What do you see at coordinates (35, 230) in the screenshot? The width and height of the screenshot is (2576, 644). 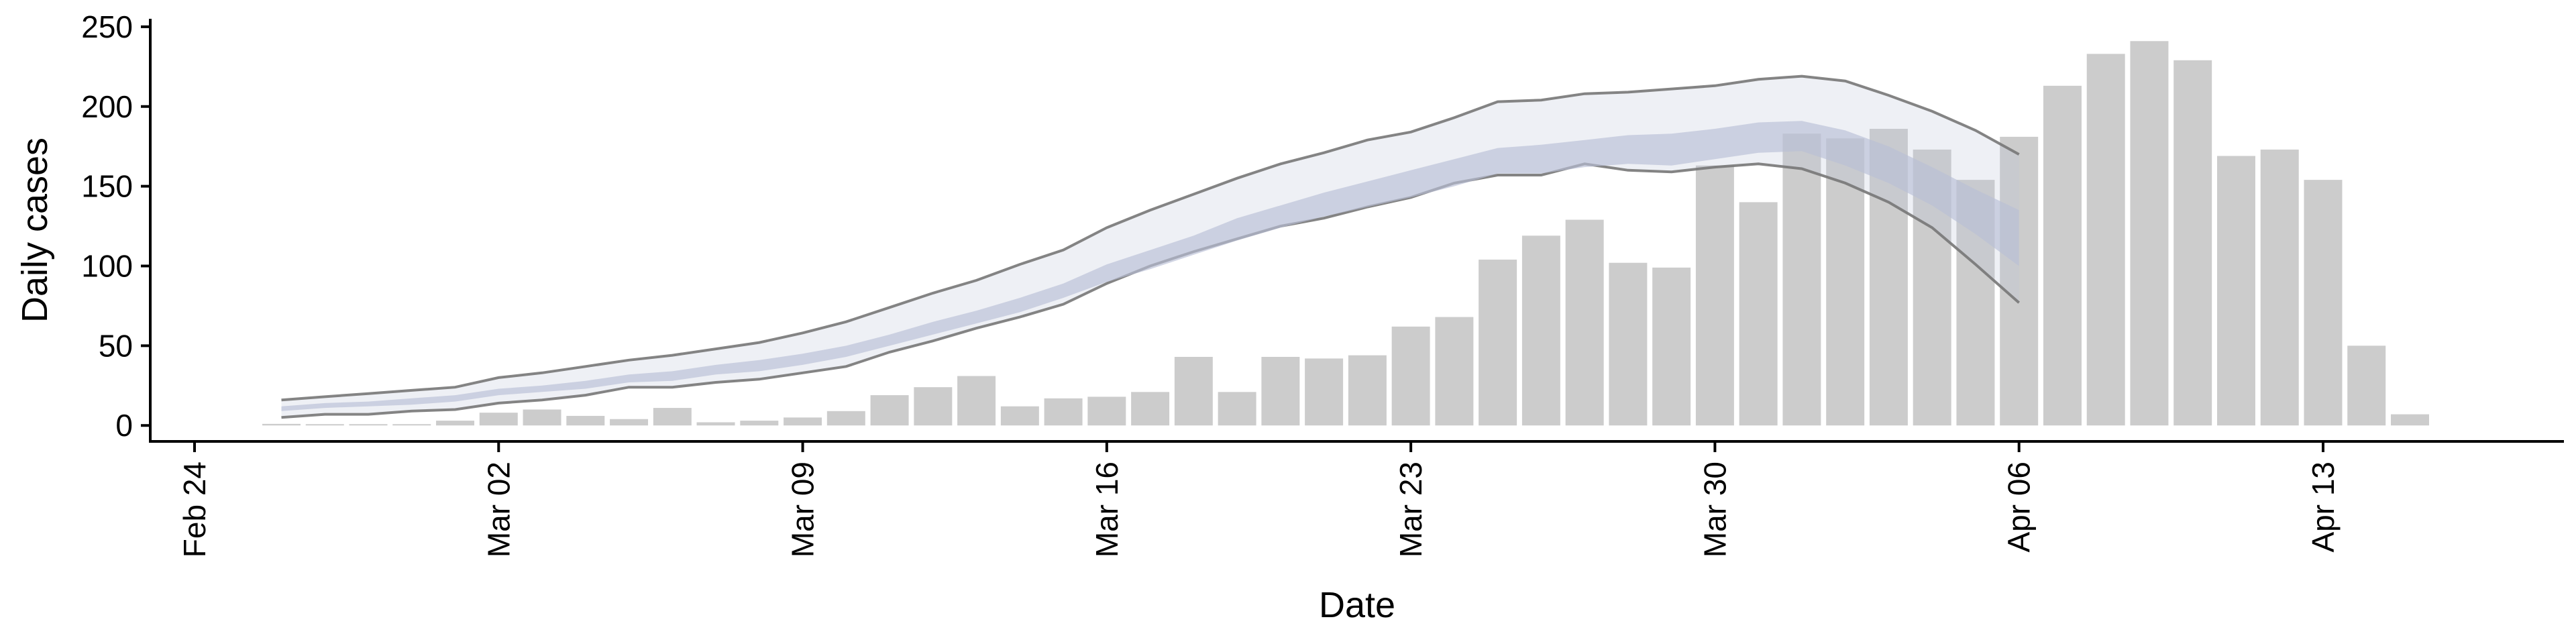 I see `y-axis-title: Daily cases` at bounding box center [35, 230].